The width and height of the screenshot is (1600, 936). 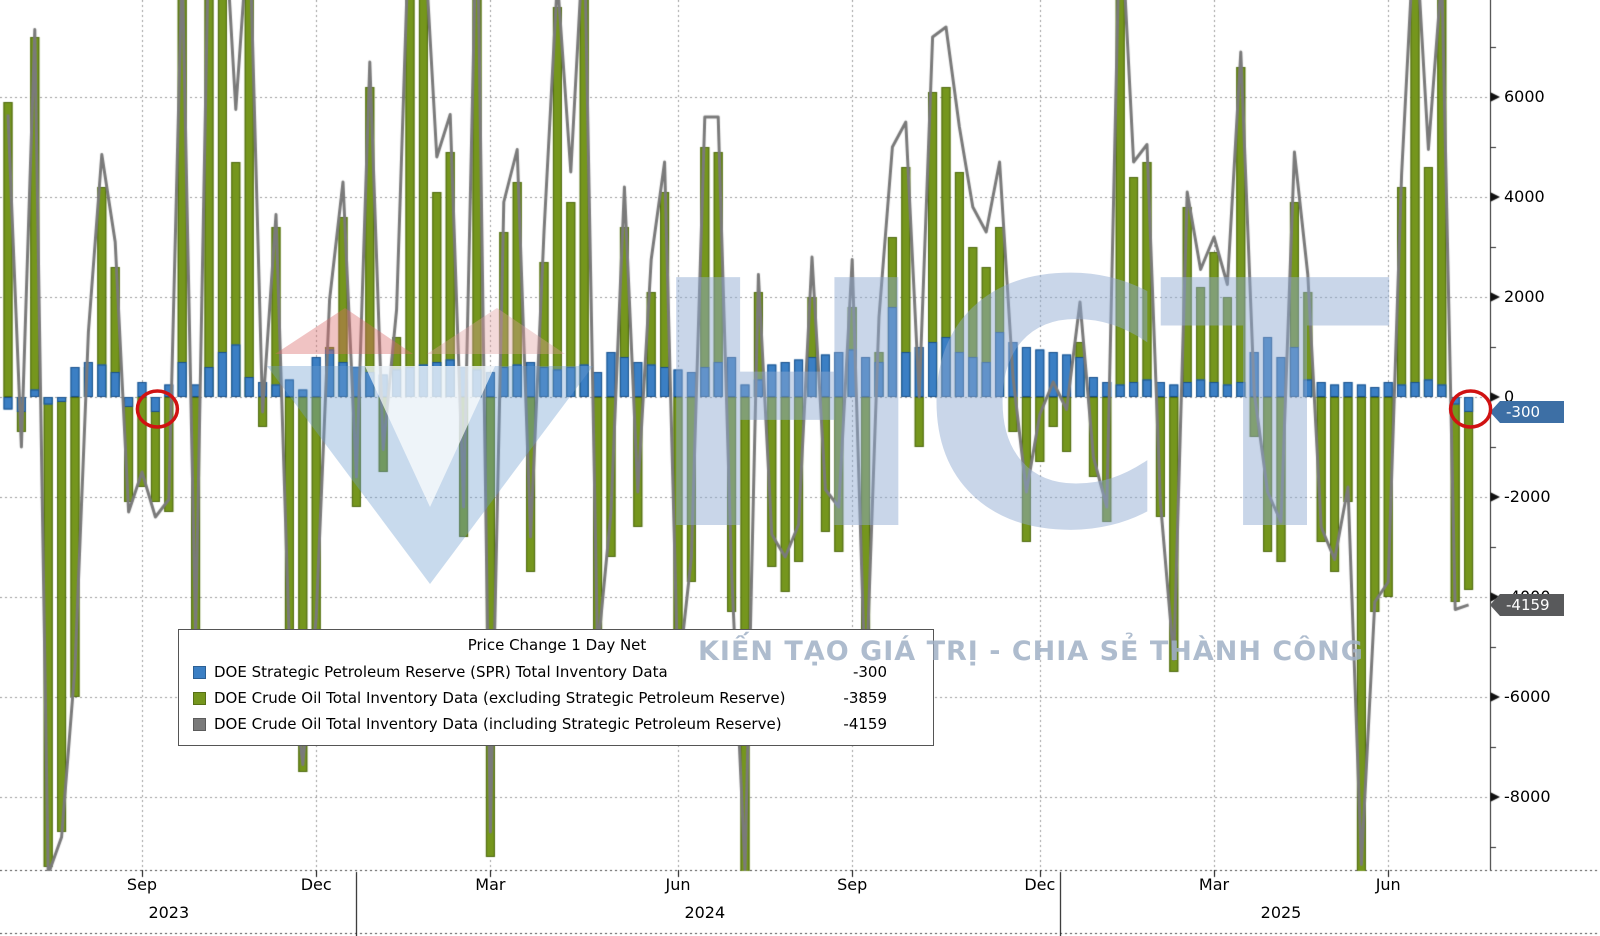 What do you see at coordinates (1527, 412) in the screenshot?
I see `axis-badge-spr-last-value: -300` at bounding box center [1527, 412].